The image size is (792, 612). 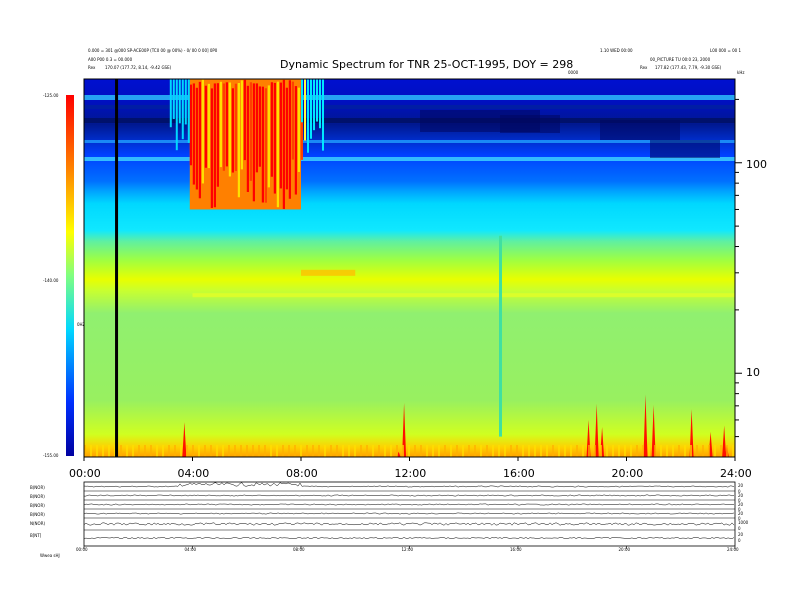 I want to click on colorbar-max-label: -125.00, so click(x=51, y=95).